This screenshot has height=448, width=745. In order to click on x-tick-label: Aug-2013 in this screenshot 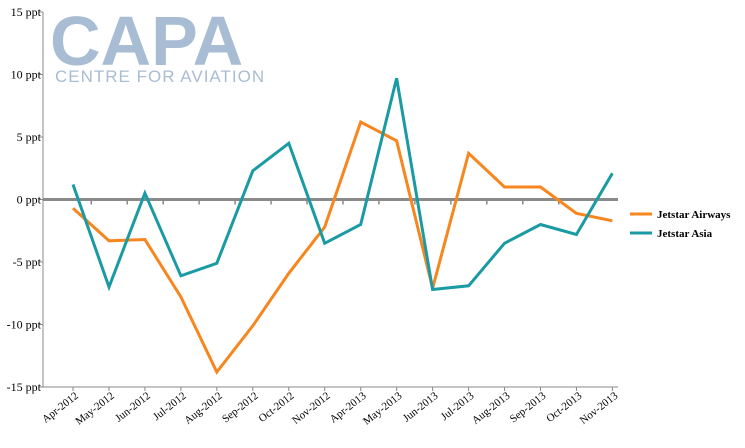, I will do `click(491, 408)`.